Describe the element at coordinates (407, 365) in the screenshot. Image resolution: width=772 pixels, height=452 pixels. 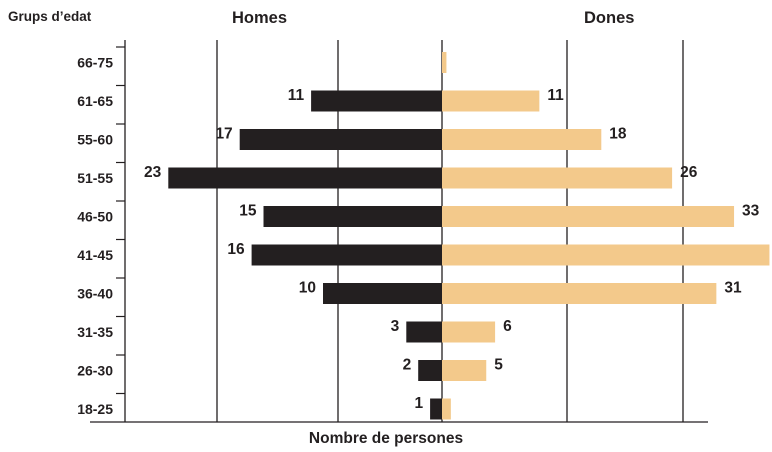
I see `men-value-label: 2` at that location.